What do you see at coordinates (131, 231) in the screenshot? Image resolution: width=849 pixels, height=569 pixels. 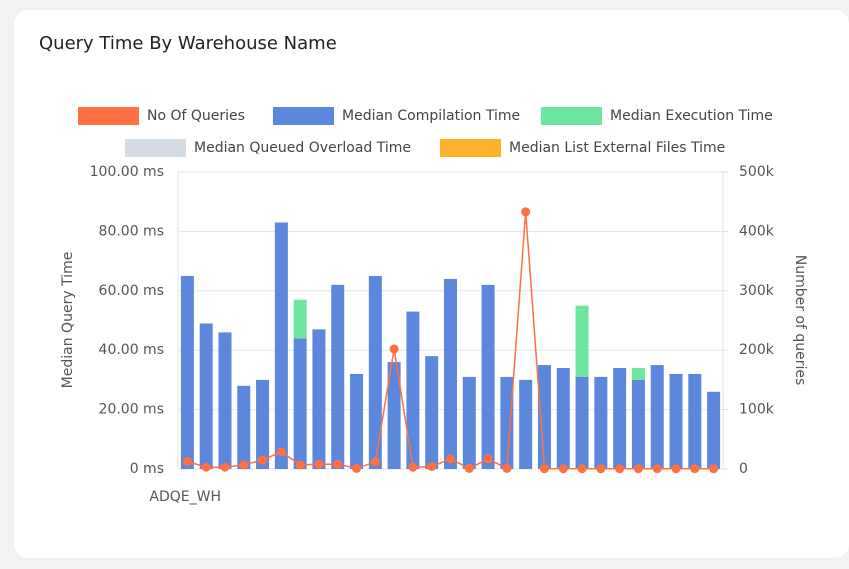 I see `y-tick-label: 80.00 ms` at bounding box center [131, 231].